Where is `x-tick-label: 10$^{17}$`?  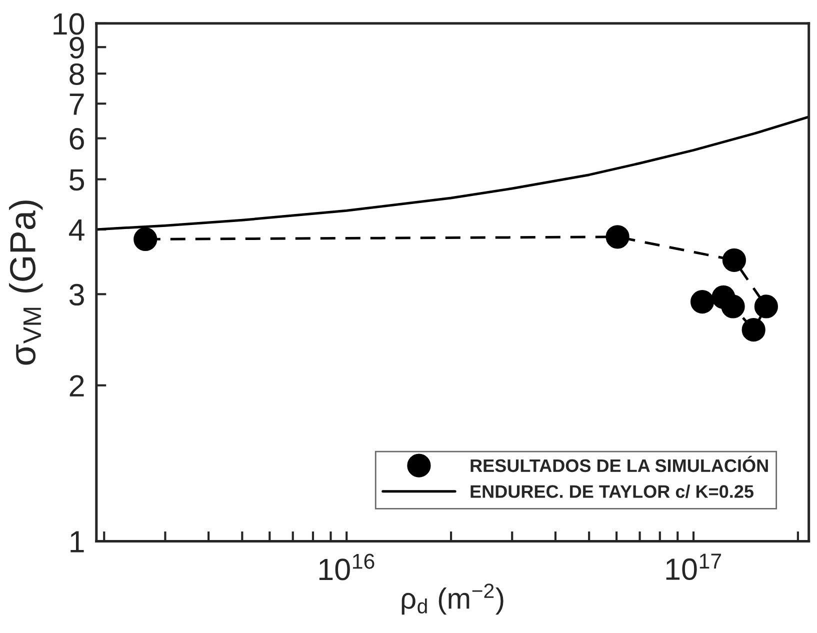 x-tick-label: 10$^{17}$ is located at coordinates (694, 567).